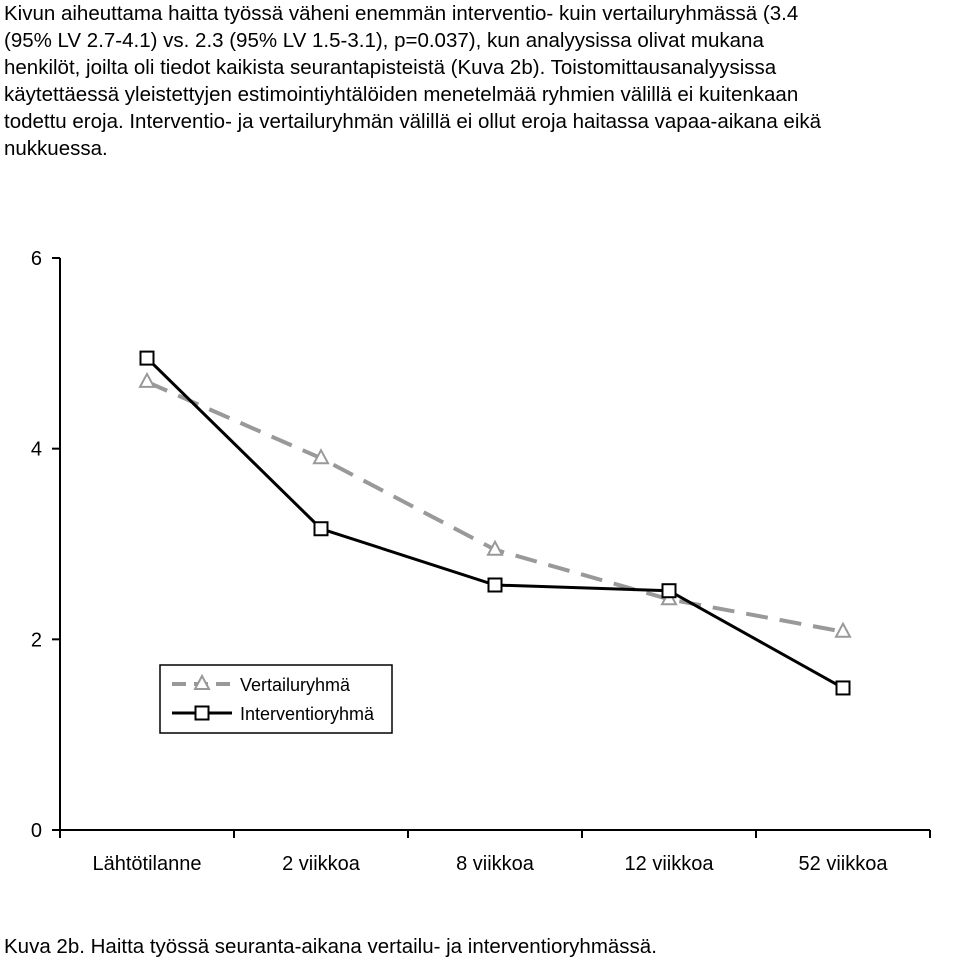  What do you see at coordinates (36, 831) in the screenshot?
I see `y-tick-label: 0` at bounding box center [36, 831].